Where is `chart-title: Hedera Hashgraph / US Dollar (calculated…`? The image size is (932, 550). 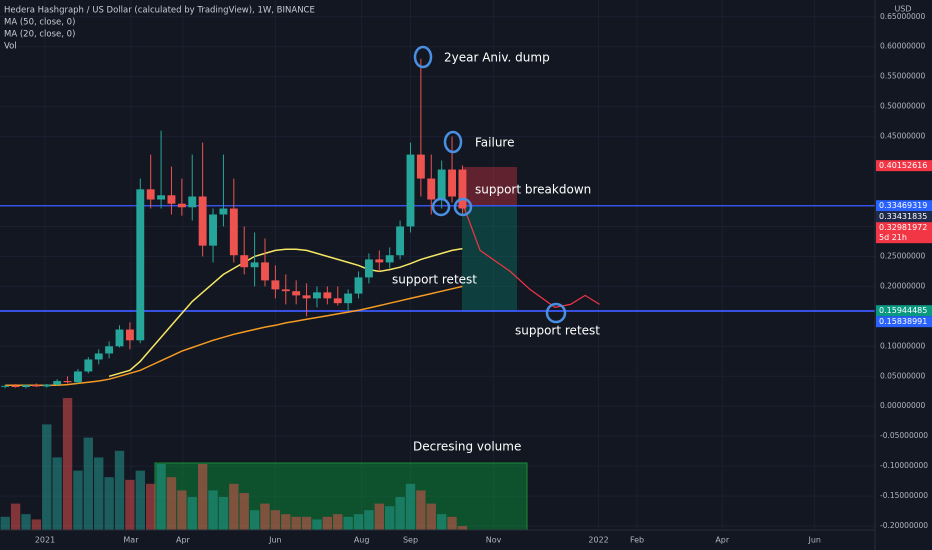
chart-title: Hedera Hashgraph / US Dollar (calculated… is located at coordinates (159, 11).